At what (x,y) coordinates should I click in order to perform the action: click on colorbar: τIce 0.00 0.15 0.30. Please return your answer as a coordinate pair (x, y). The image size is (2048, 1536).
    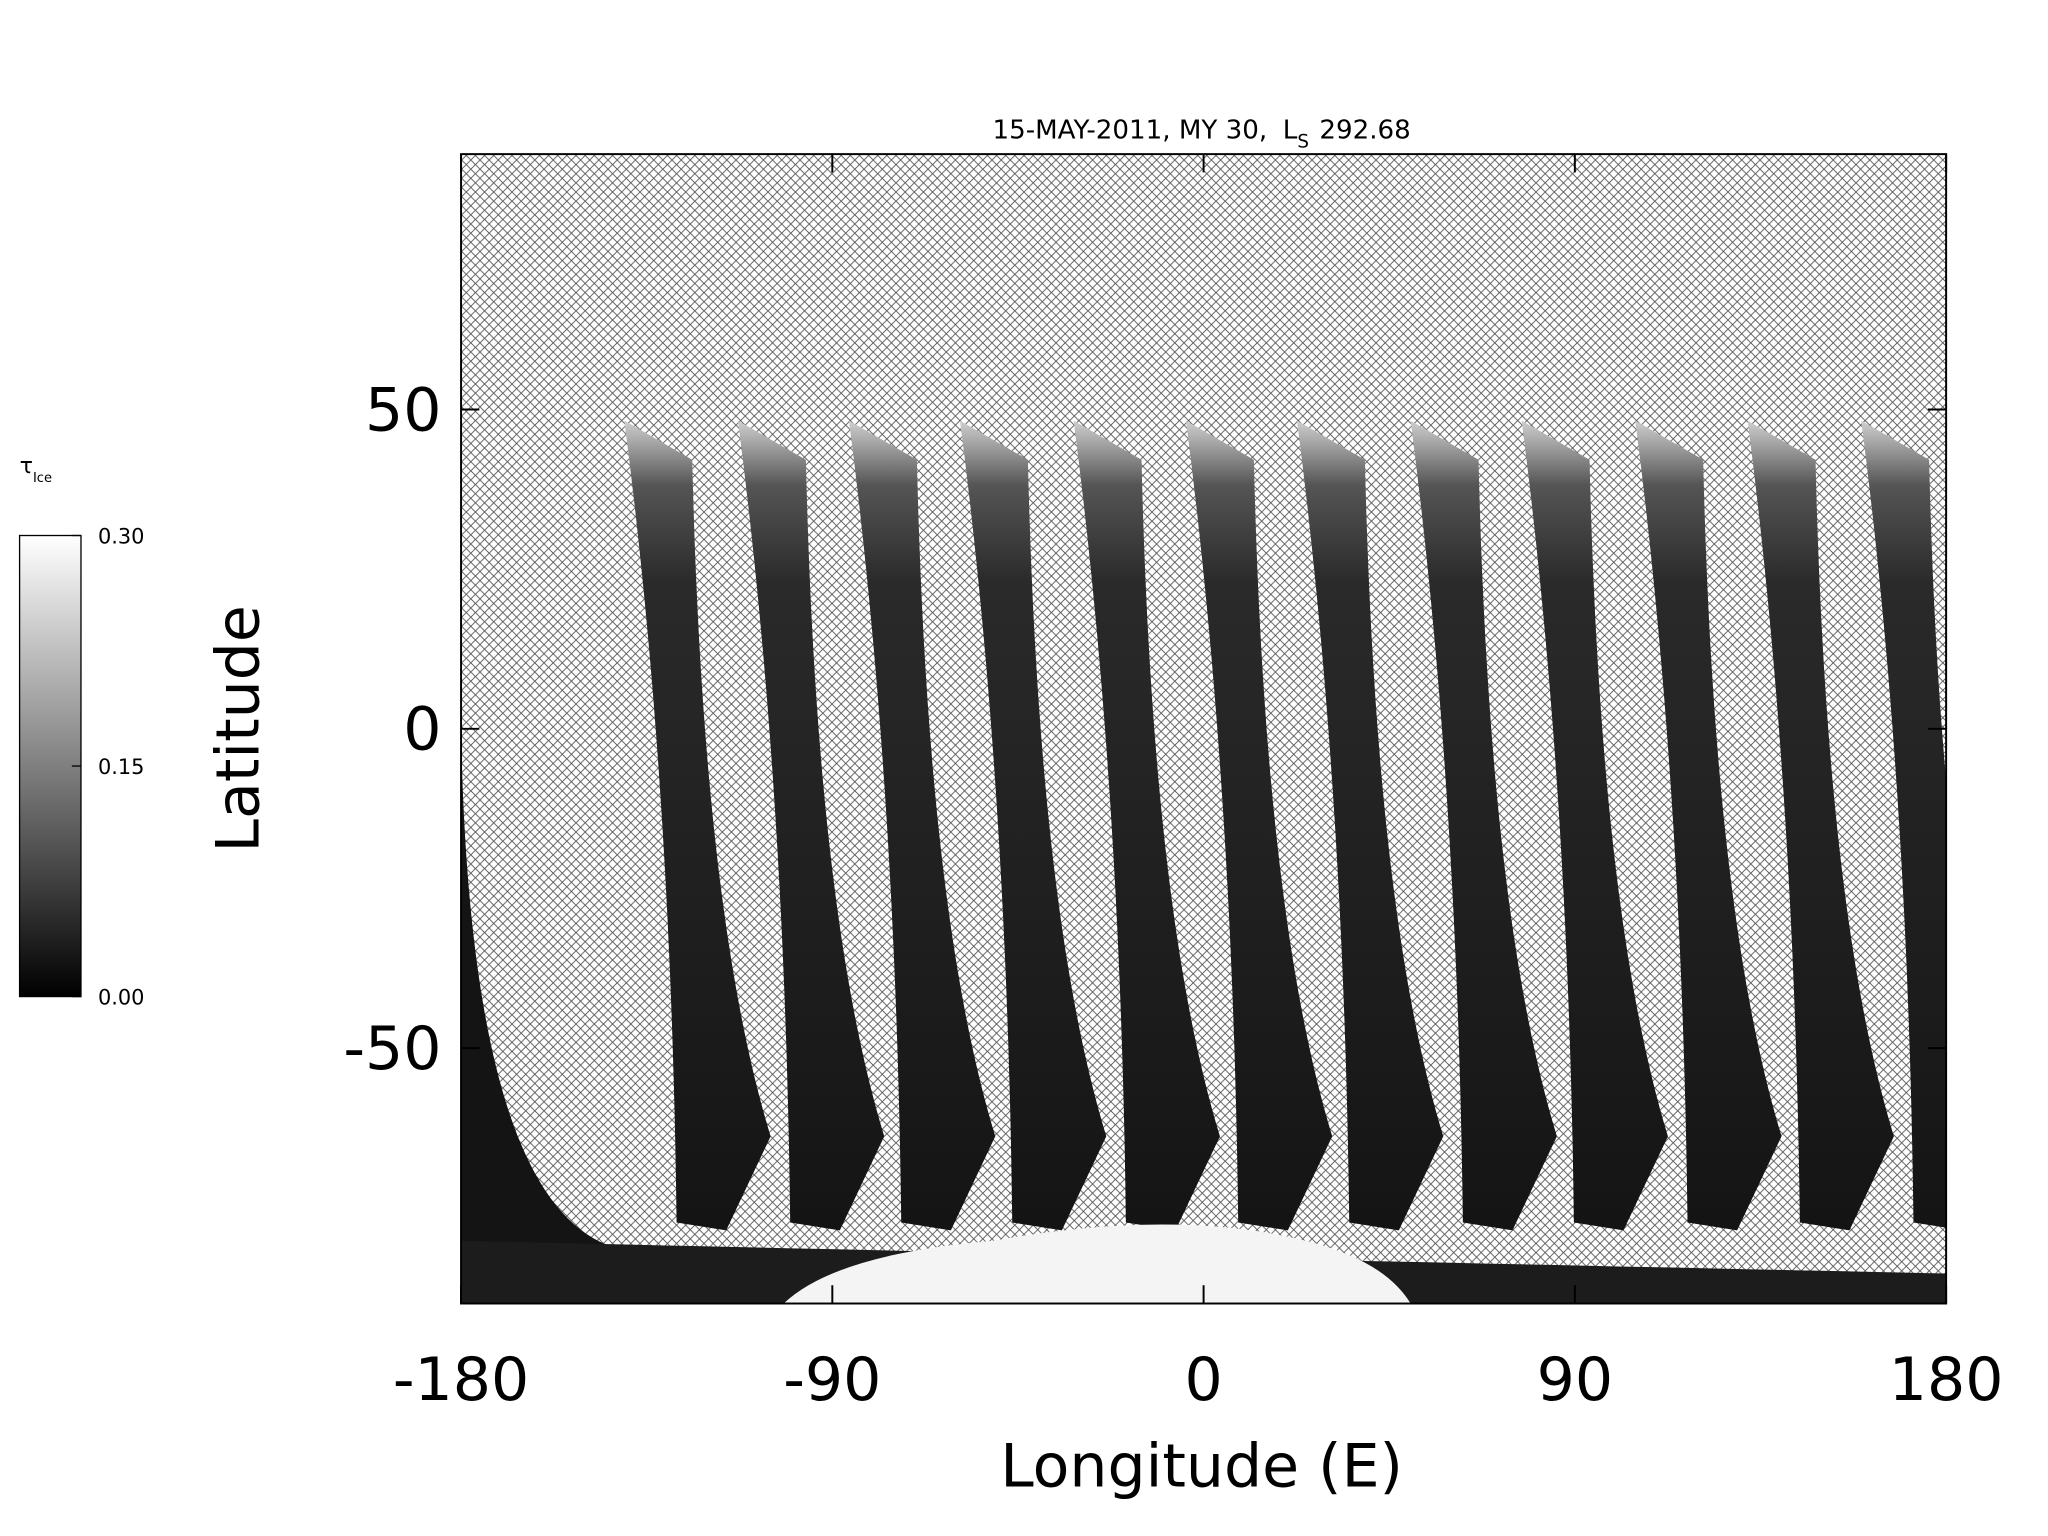
    Looking at the image, I should click on (81, 731).